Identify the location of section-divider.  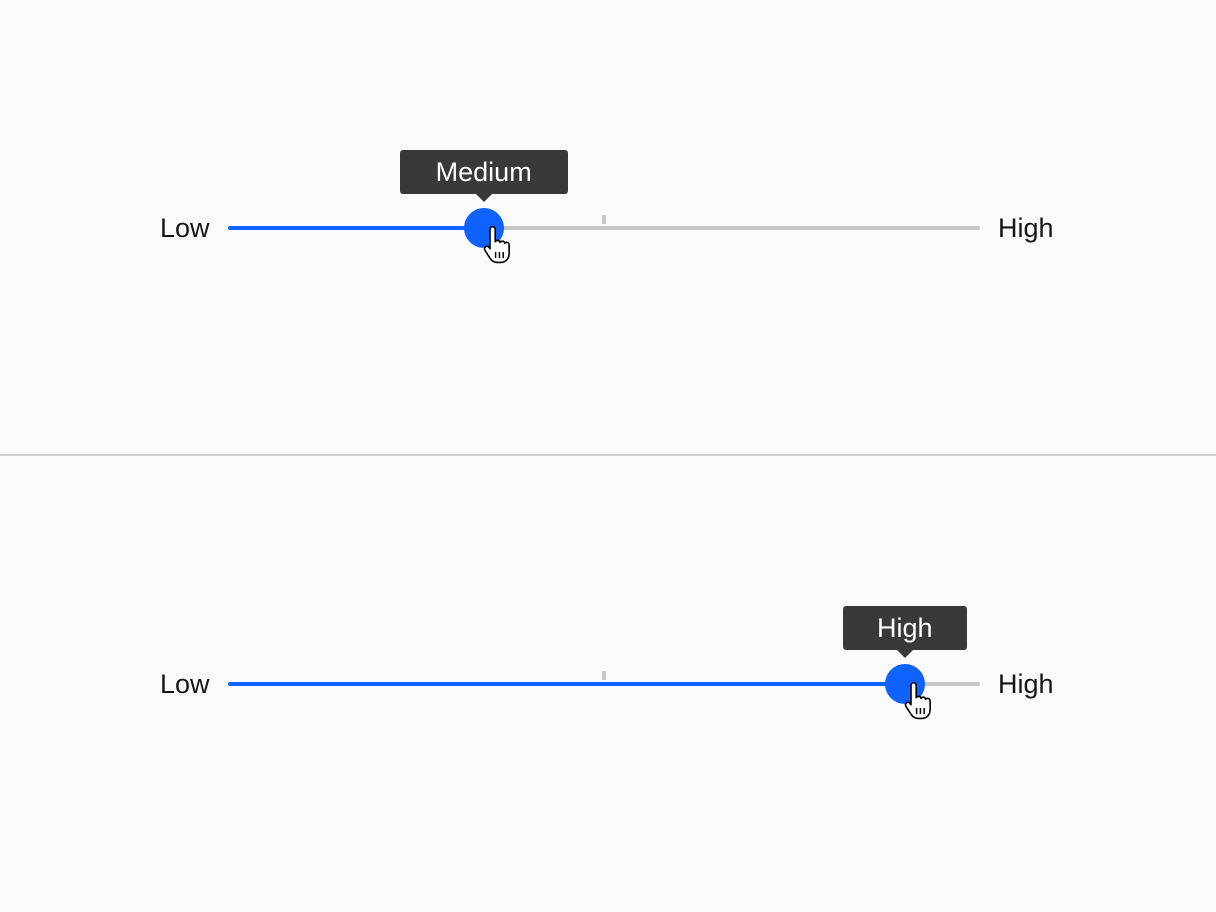
(608, 455).